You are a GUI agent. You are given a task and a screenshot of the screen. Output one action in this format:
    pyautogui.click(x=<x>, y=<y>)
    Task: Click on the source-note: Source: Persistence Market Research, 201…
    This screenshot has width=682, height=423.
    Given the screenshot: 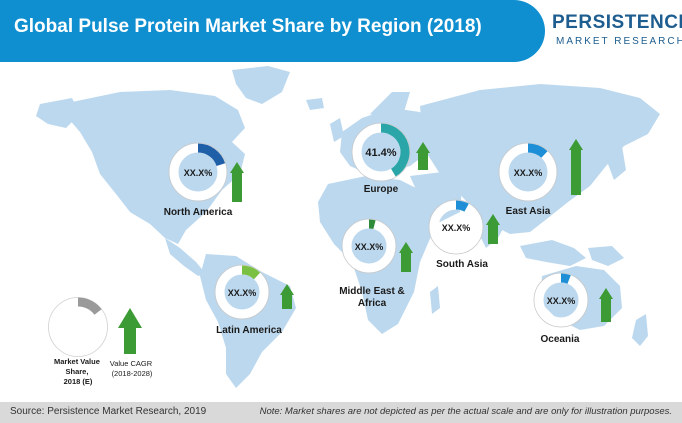 What is the action you would take?
    pyautogui.click(x=108, y=411)
    